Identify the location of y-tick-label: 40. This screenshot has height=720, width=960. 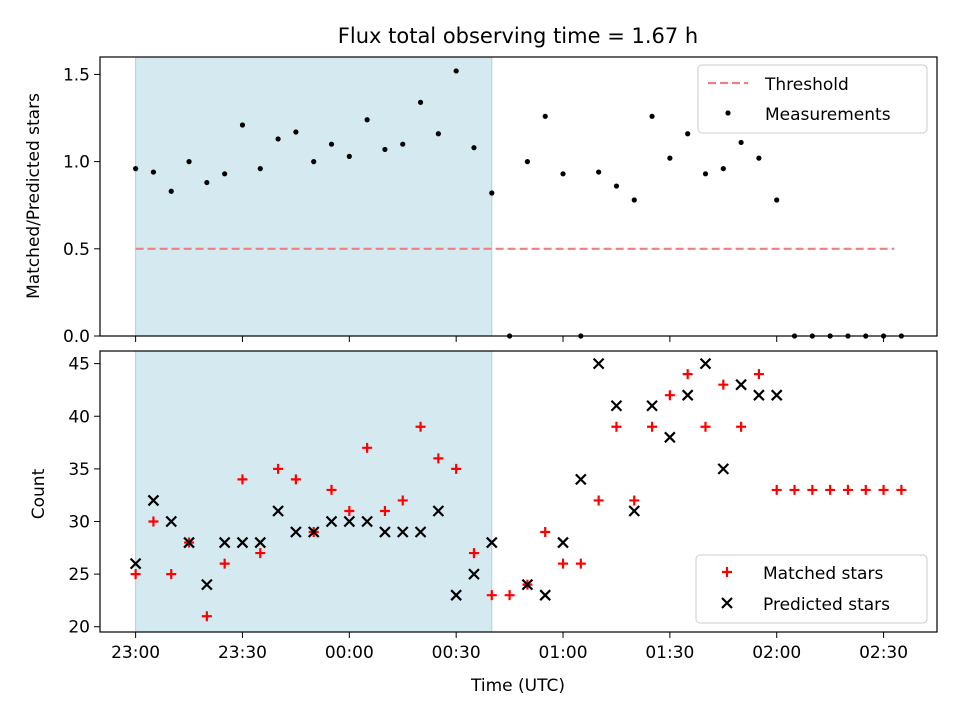
(79, 417).